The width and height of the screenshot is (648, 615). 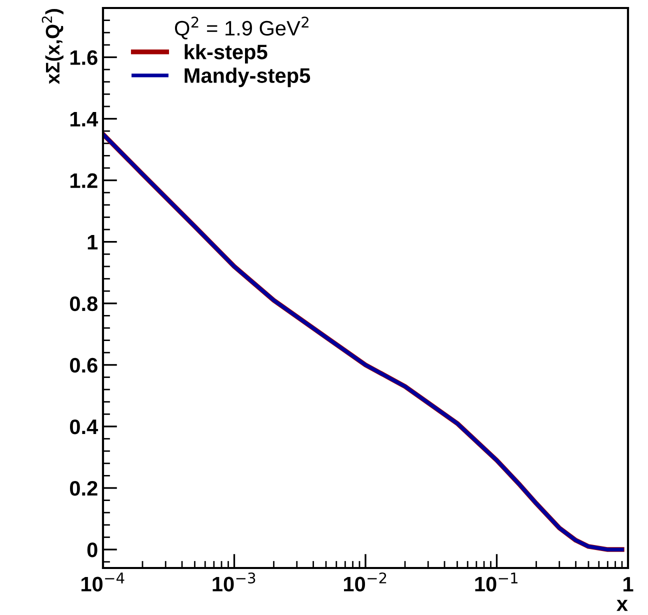 I want to click on y-tick-label: 1, so click(x=93, y=242).